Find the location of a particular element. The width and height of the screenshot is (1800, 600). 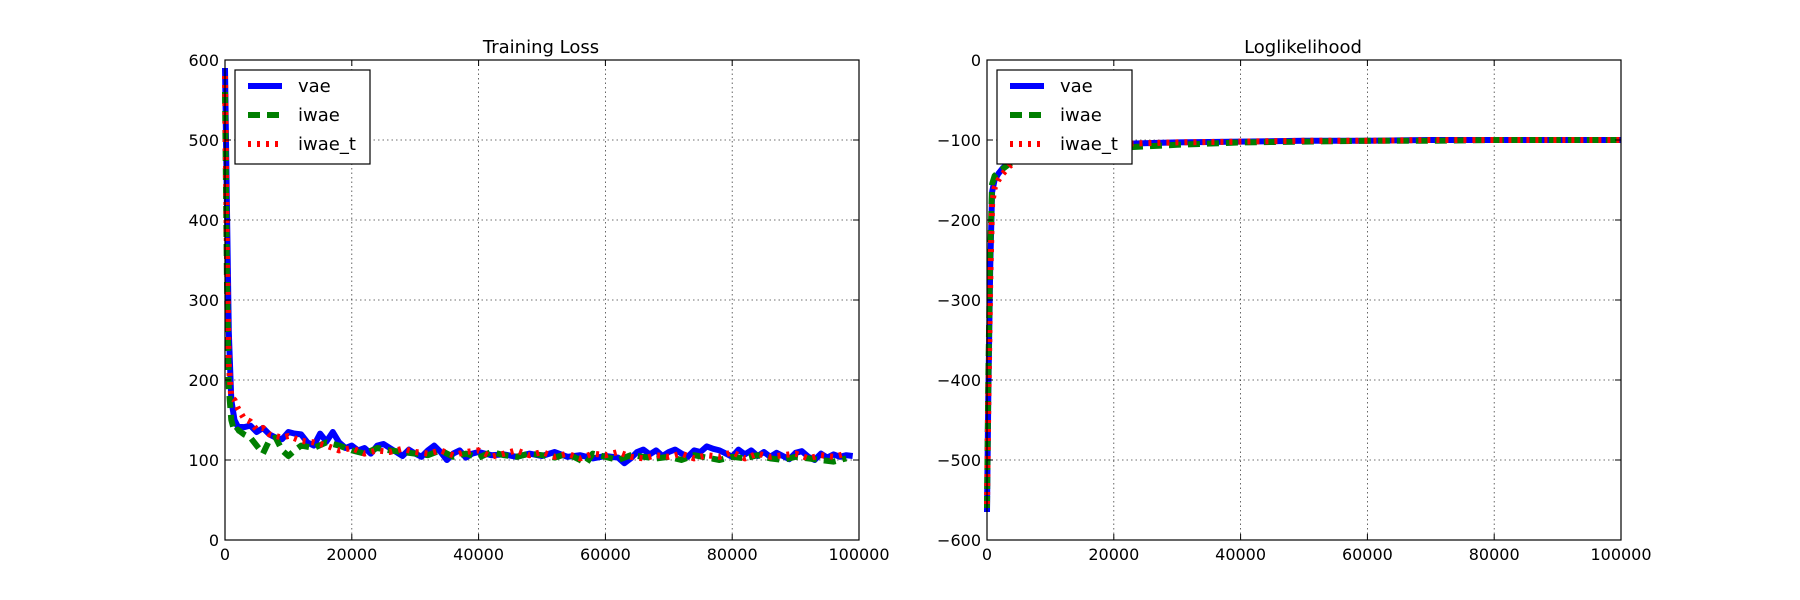

y-tick-label: −500 is located at coordinates (959, 460).